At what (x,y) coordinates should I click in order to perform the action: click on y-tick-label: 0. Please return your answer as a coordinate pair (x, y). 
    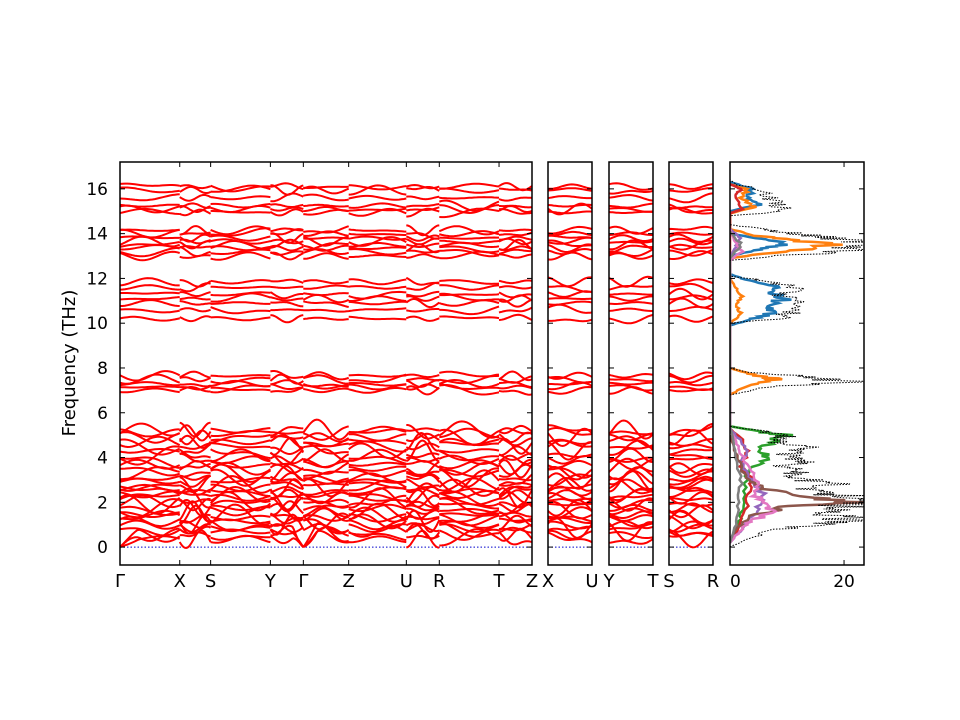
    Looking at the image, I should click on (102, 548).